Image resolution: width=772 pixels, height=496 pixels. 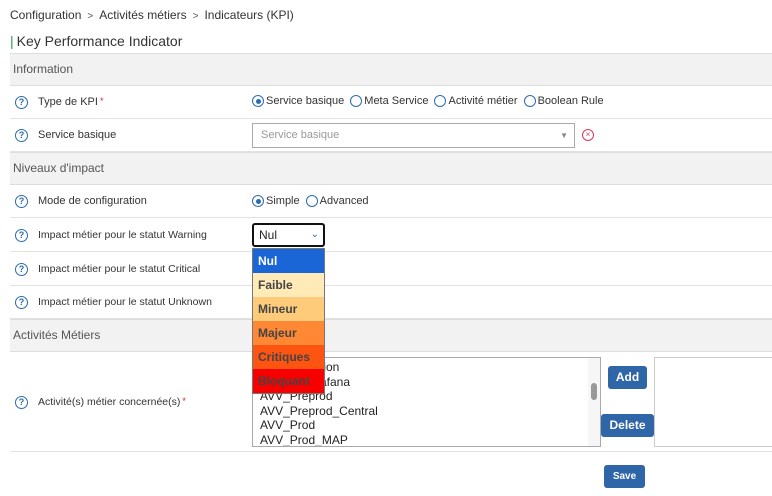 What do you see at coordinates (391, 235) in the screenshot?
I see `row-warning: ? Impact métier pour le statut Warning` at bounding box center [391, 235].